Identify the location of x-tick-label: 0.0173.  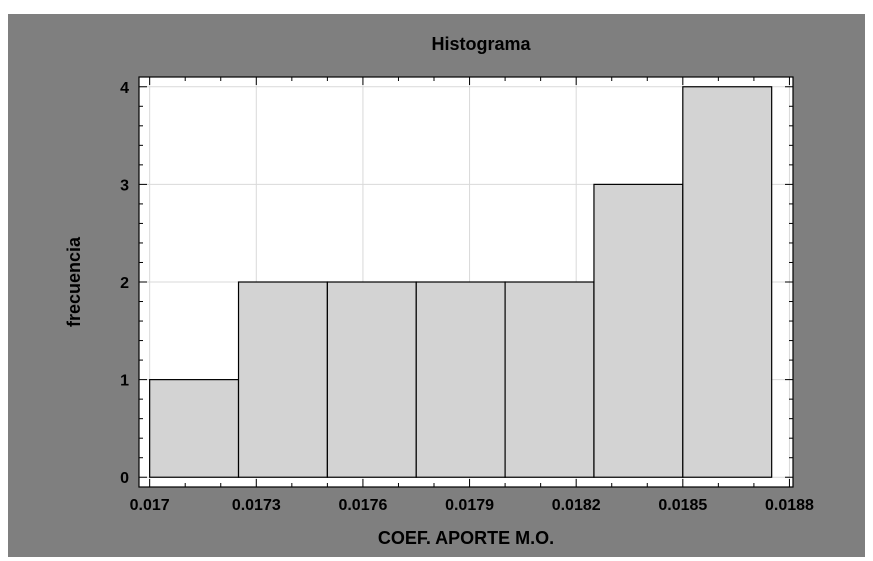
(256, 505).